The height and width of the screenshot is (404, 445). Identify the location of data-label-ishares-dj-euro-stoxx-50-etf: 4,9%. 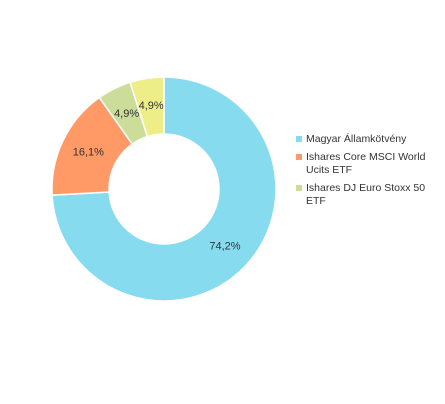
(126, 114).